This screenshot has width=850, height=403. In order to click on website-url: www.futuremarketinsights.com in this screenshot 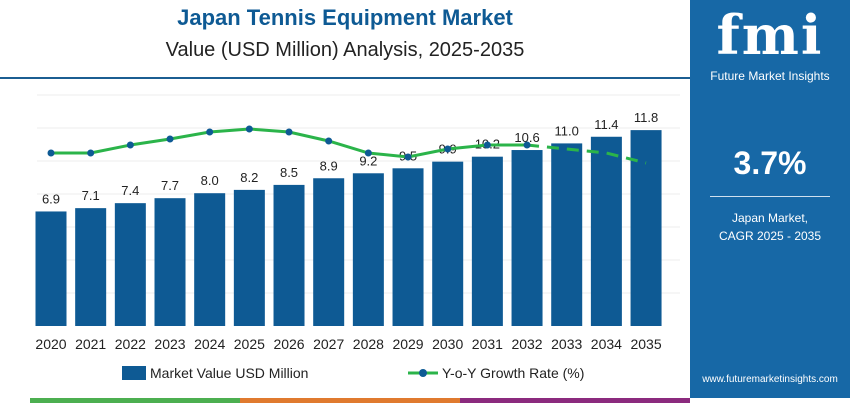, I will do `click(770, 379)`.